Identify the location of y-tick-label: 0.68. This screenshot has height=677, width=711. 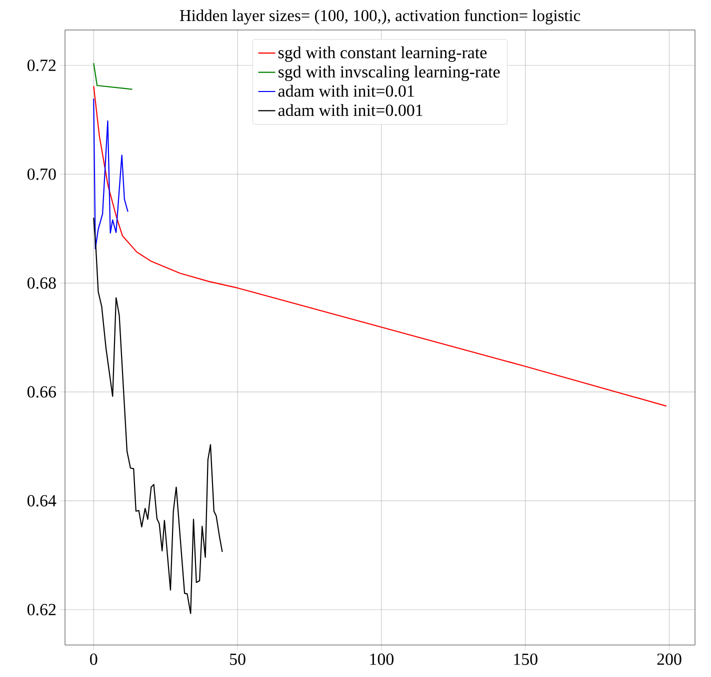
(41, 283).